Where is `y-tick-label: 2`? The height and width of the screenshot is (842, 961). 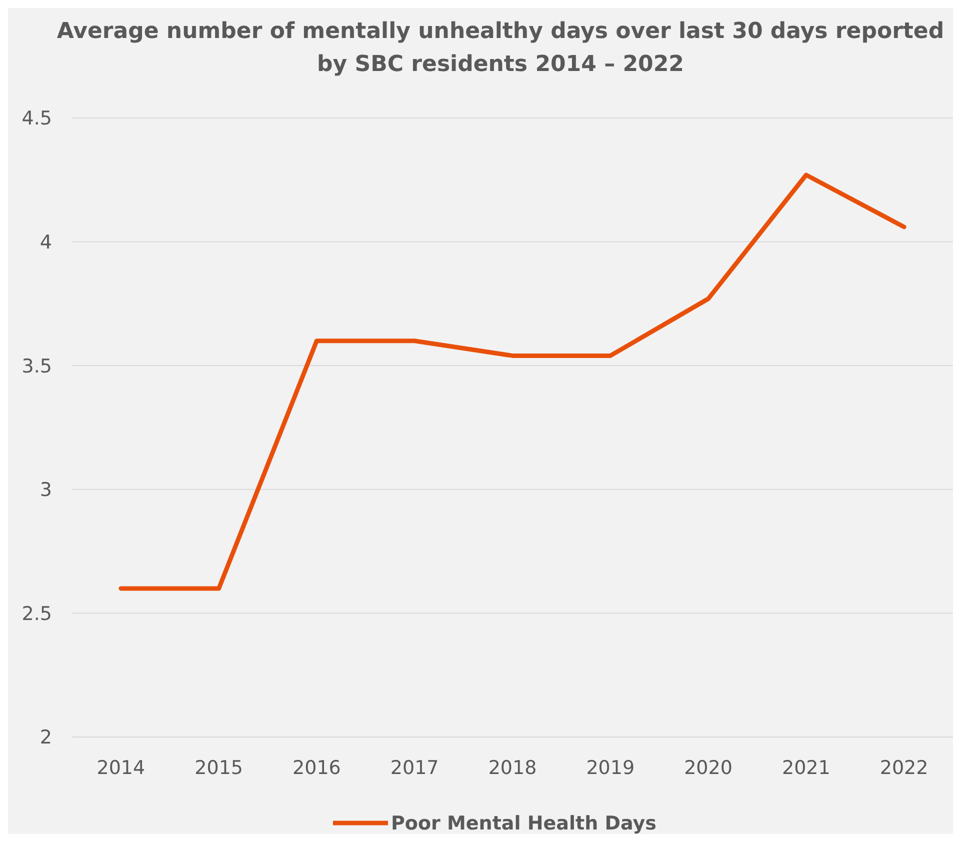
y-tick-label: 2 is located at coordinates (46, 737).